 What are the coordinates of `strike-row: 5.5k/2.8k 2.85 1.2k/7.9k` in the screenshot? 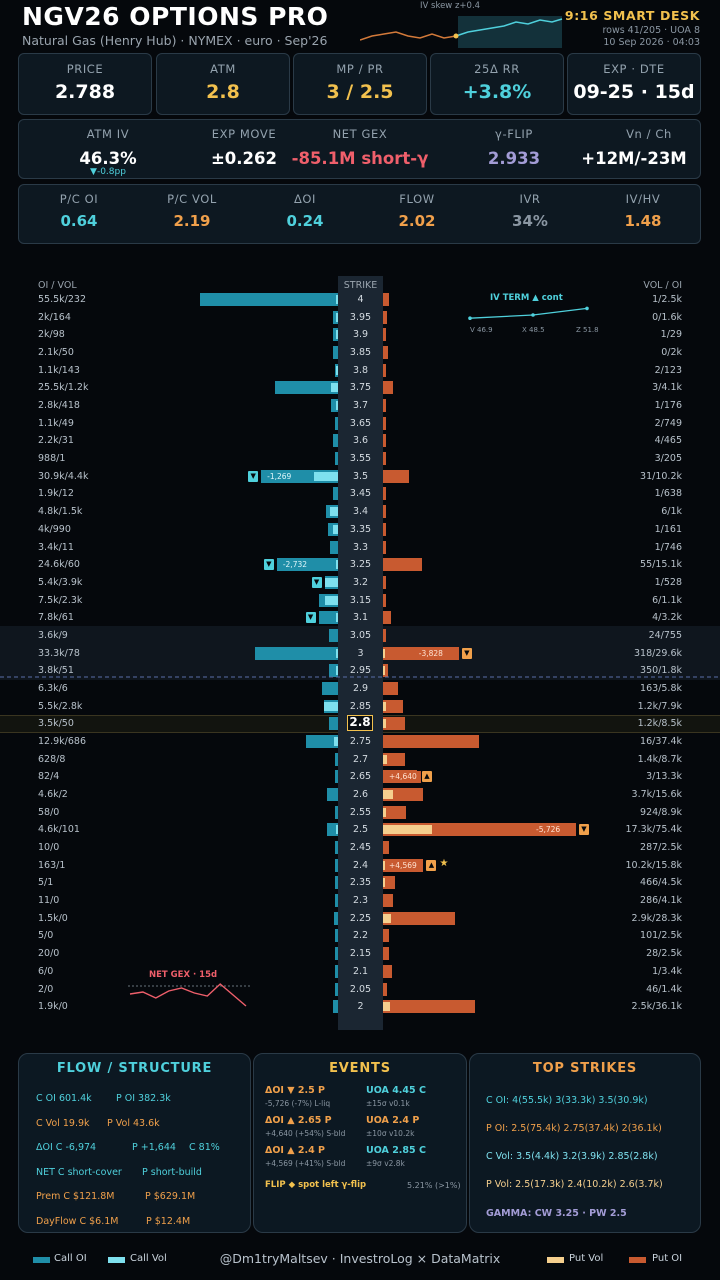 It's located at (360, 707).